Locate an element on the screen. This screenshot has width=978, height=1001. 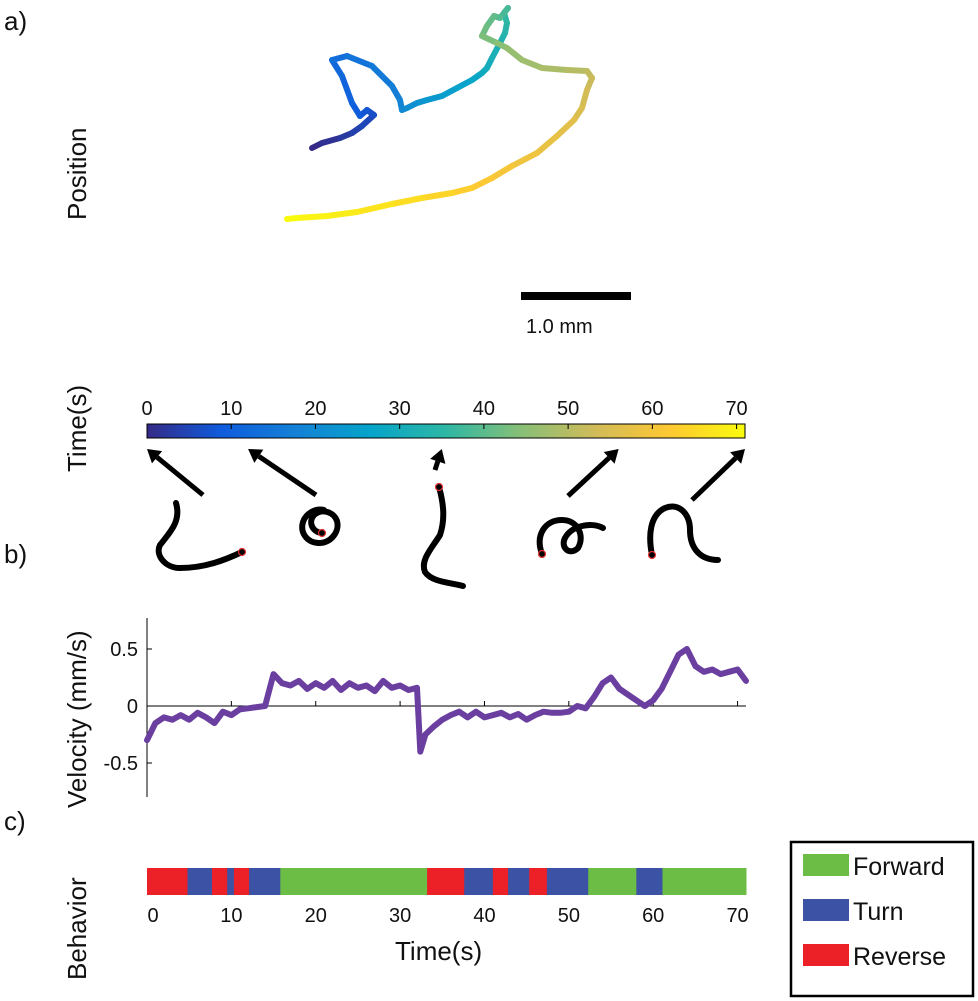
time-colorbar: Time(s) 0 10 20 30 40 50 60 70 is located at coordinates (405, 443).